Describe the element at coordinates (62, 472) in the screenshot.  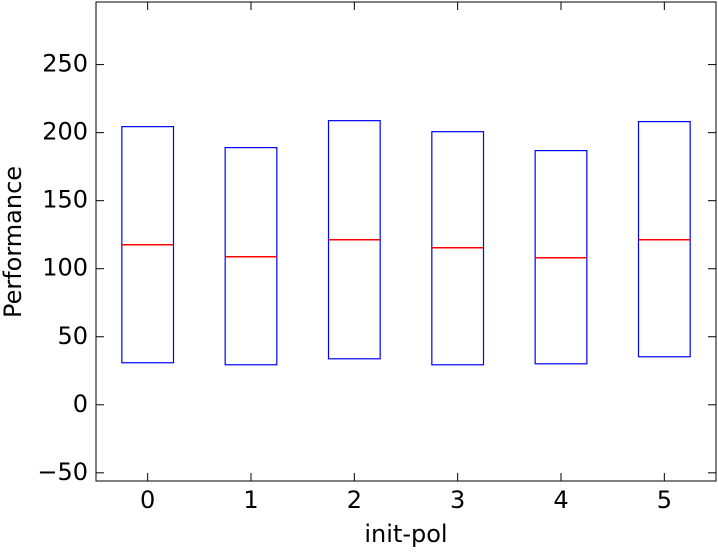
I see `y-tick-label: −50` at that location.